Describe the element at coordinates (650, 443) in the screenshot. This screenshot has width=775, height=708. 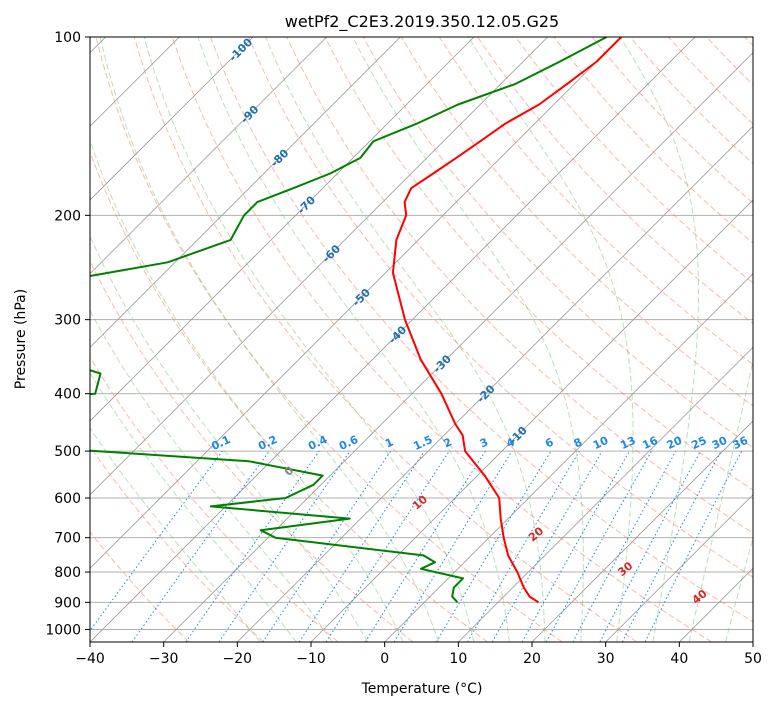
I see `mixing-ratio-label: 16` at that location.